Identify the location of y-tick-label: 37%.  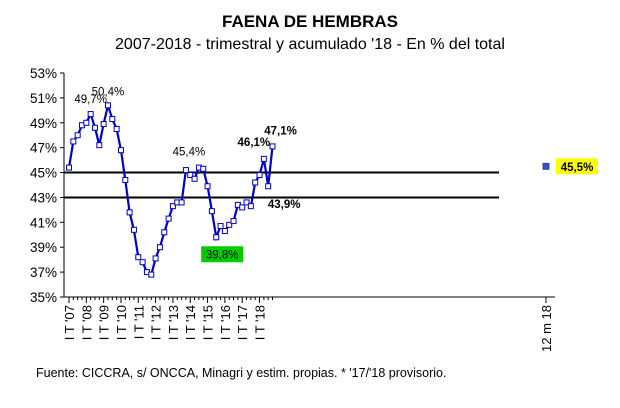
(43, 272).